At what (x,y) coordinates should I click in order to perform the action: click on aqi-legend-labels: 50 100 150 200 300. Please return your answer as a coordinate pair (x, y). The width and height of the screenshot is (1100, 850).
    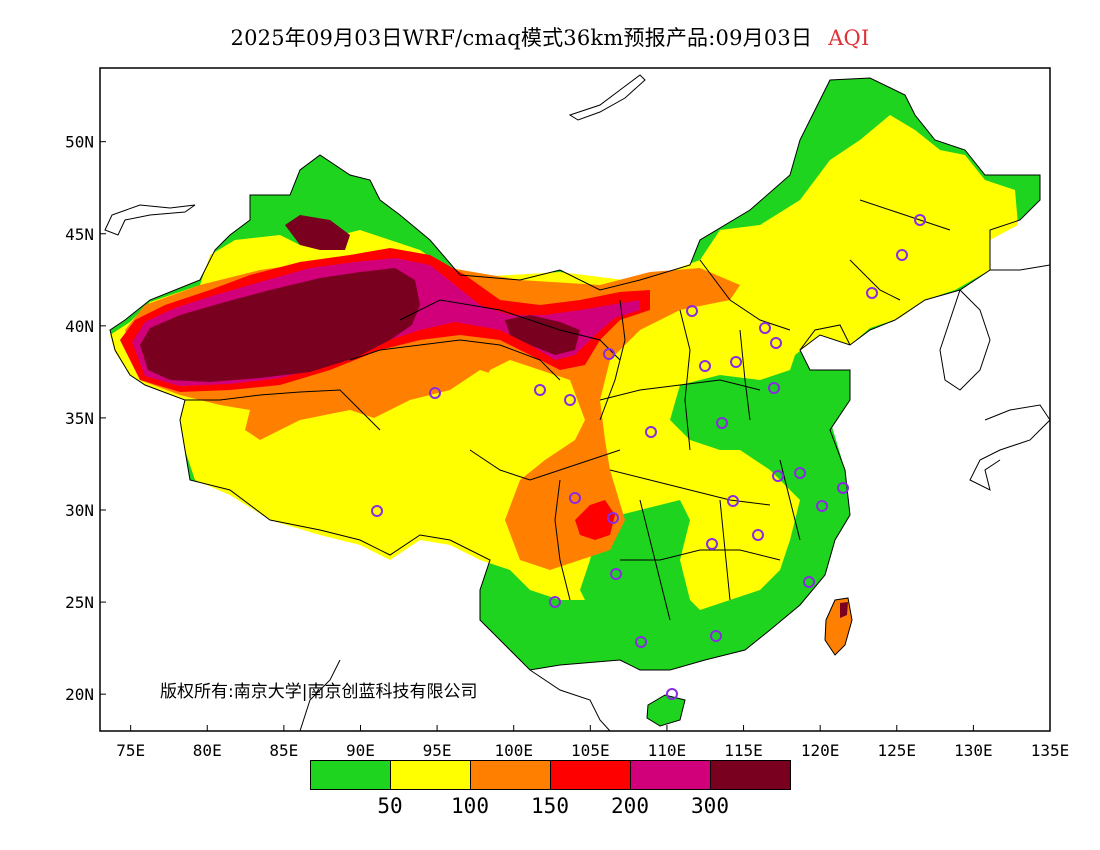
    Looking at the image, I should click on (550, 806).